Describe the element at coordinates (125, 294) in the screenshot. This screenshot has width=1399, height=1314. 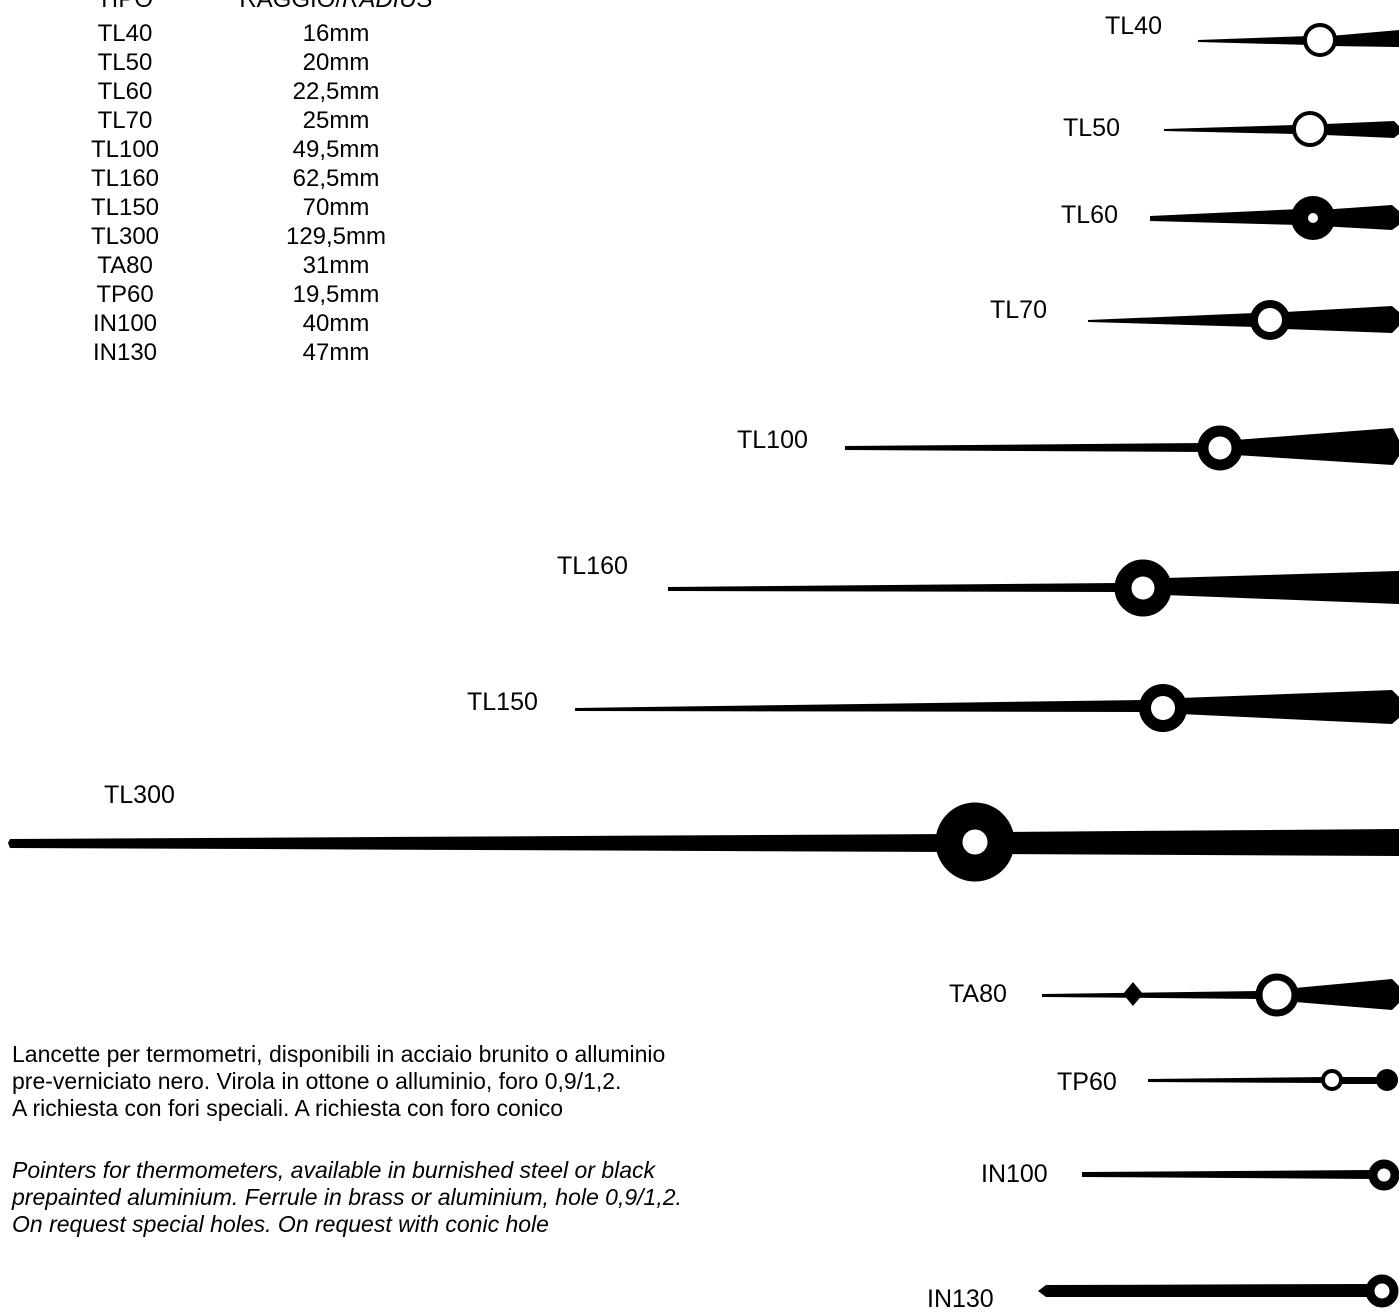
I see `row-type: TP60` at that location.